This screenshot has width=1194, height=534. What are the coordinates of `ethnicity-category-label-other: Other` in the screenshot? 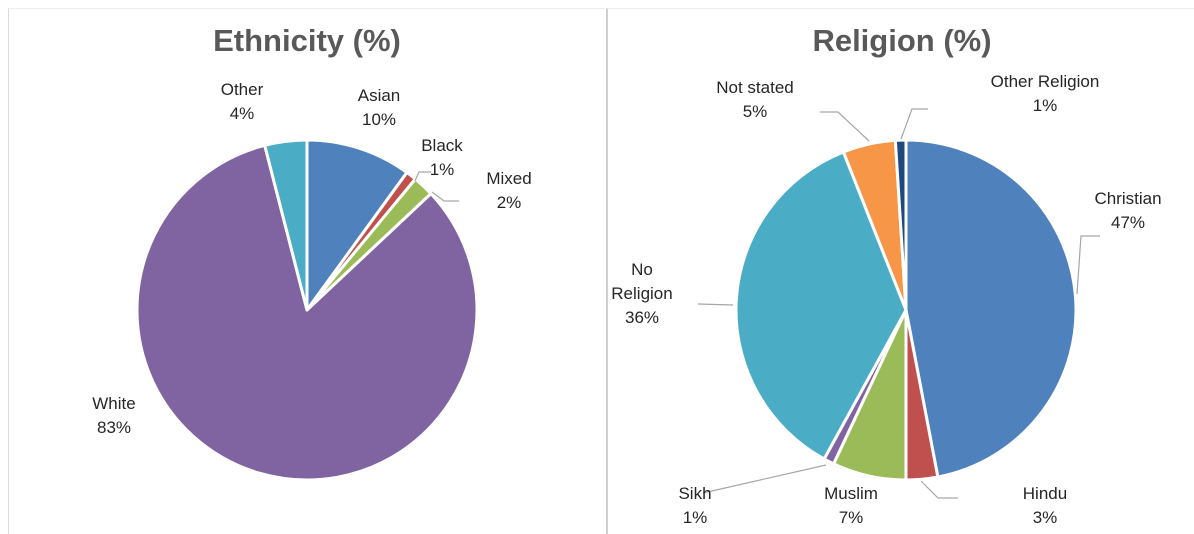 It's located at (242, 89).